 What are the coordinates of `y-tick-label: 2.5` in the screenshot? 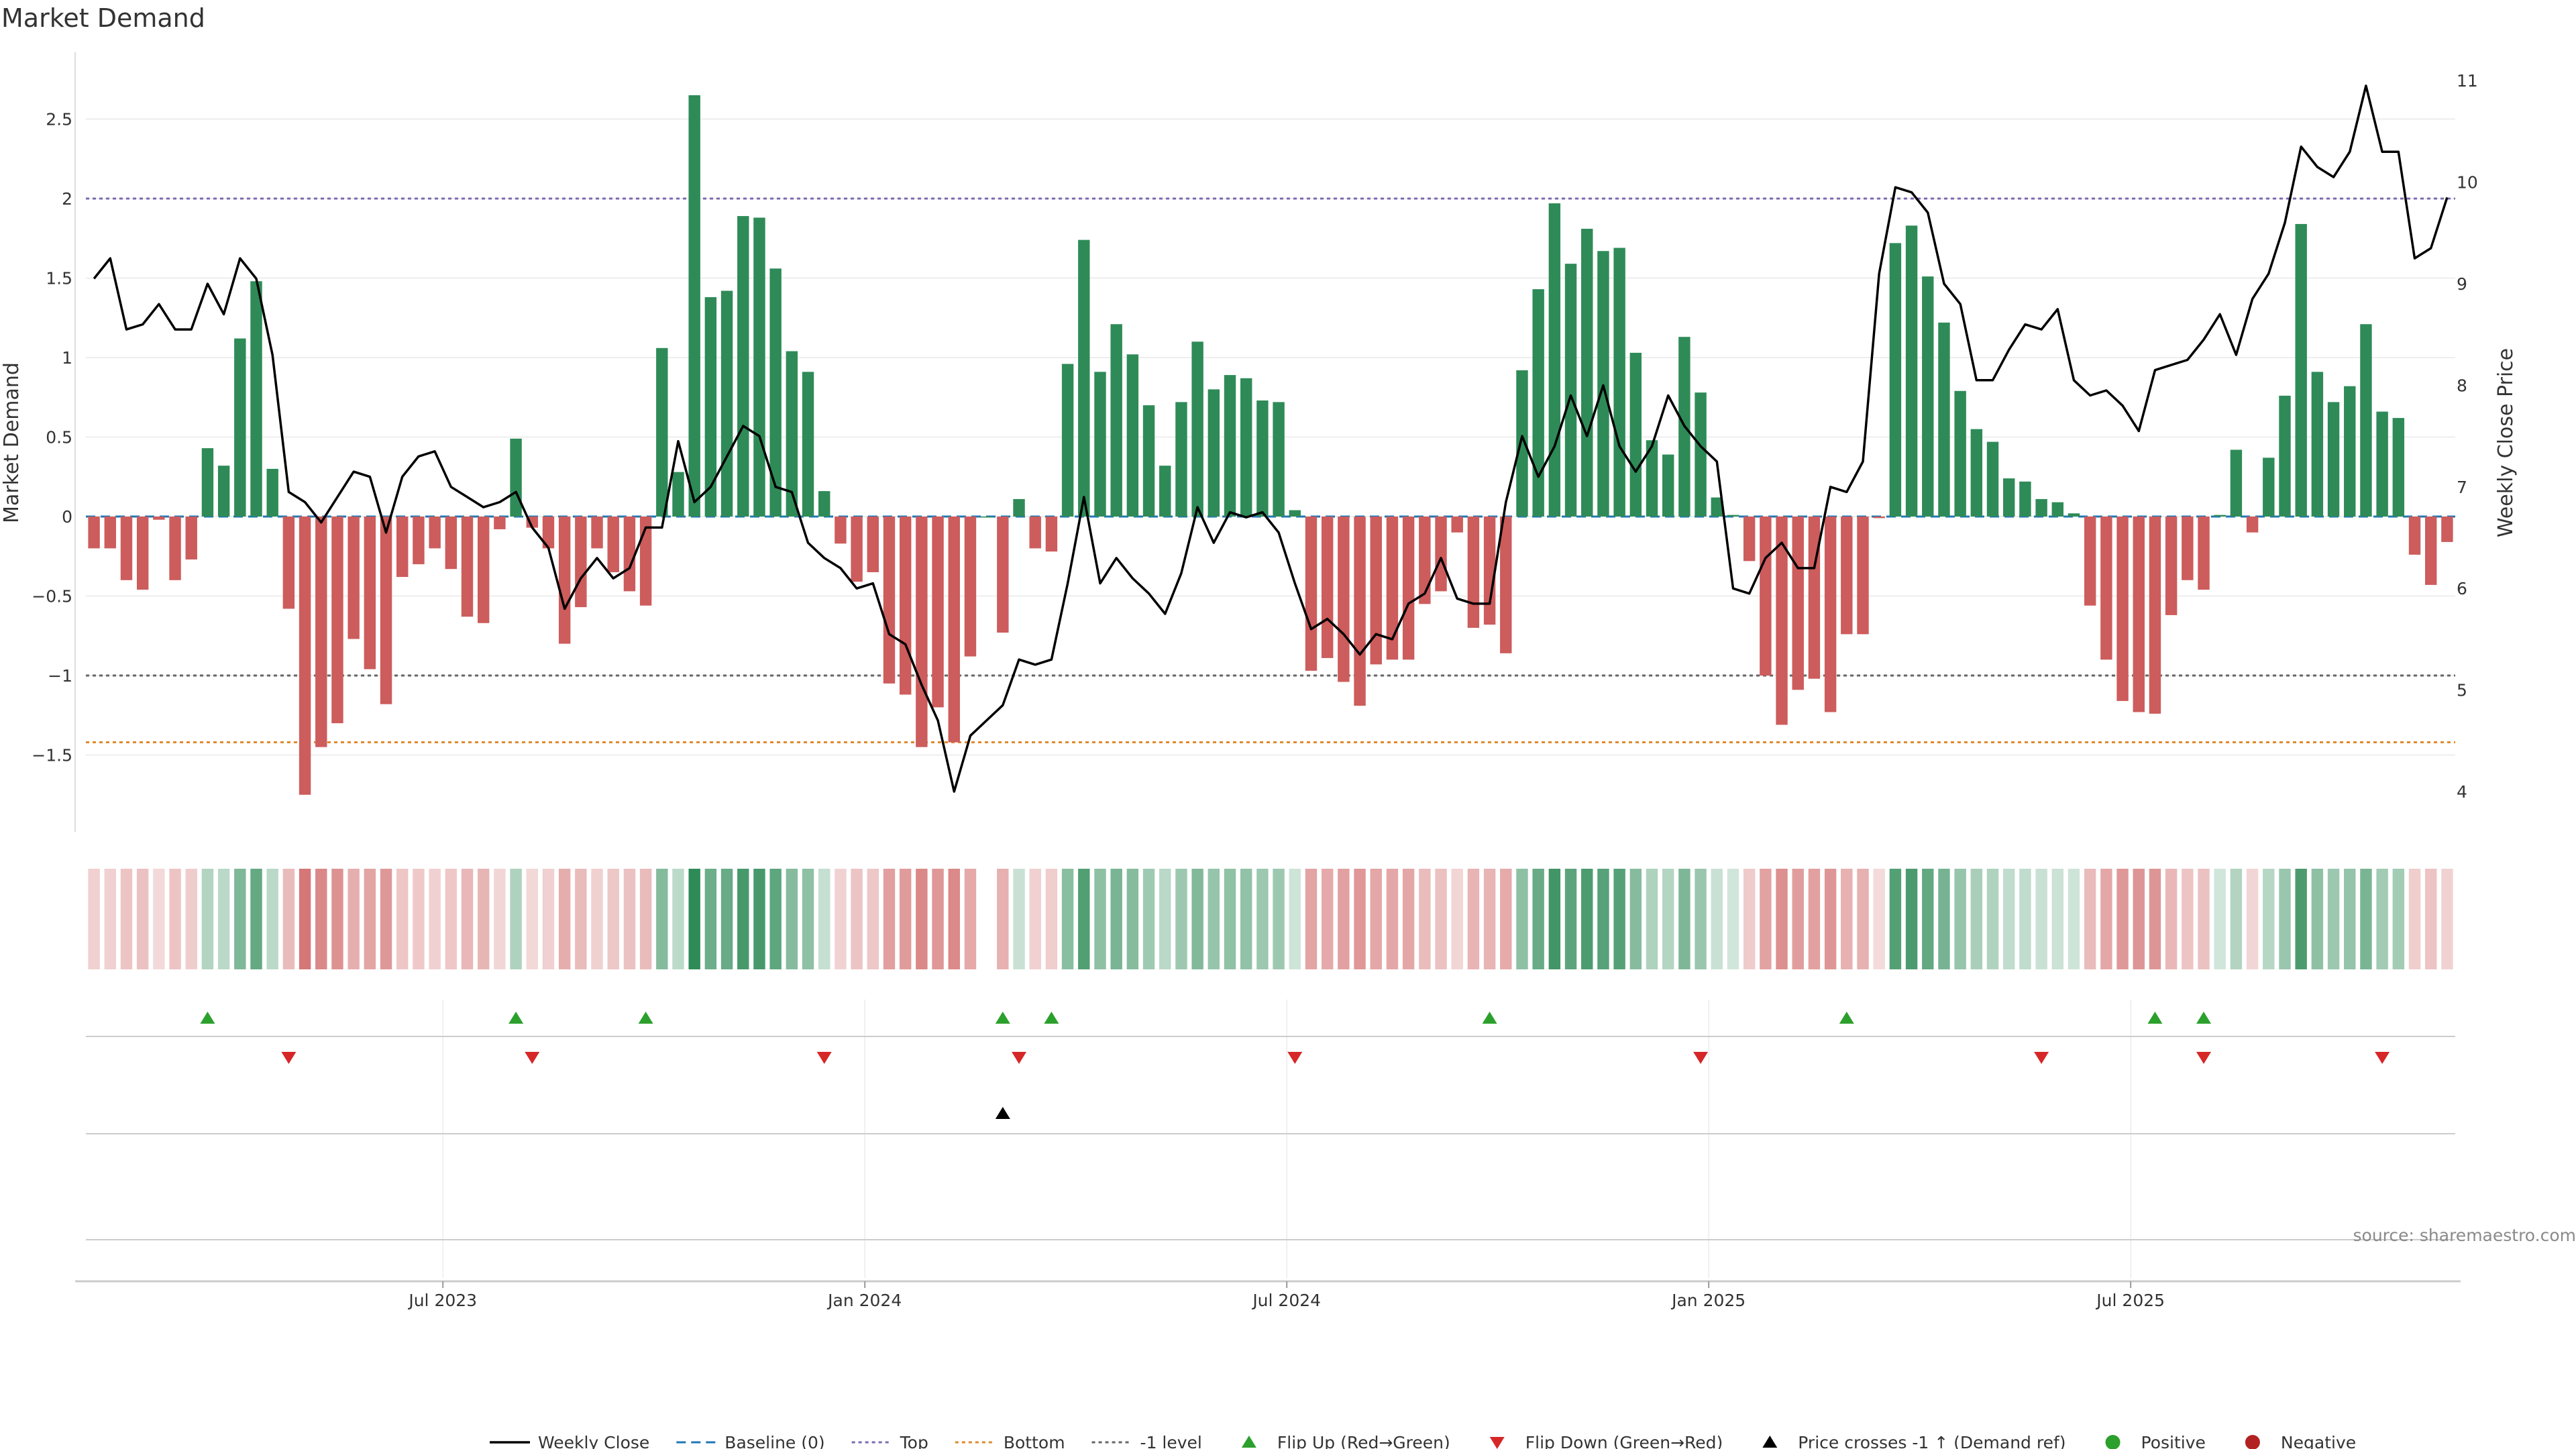 It's located at (59, 119).